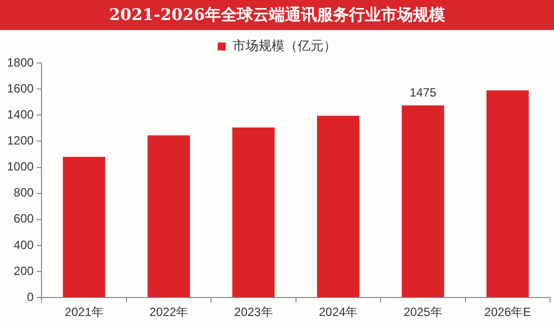 The image size is (554, 329). What do you see at coordinates (423, 312) in the screenshot?
I see `x-tick-label: 2025年` at bounding box center [423, 312].